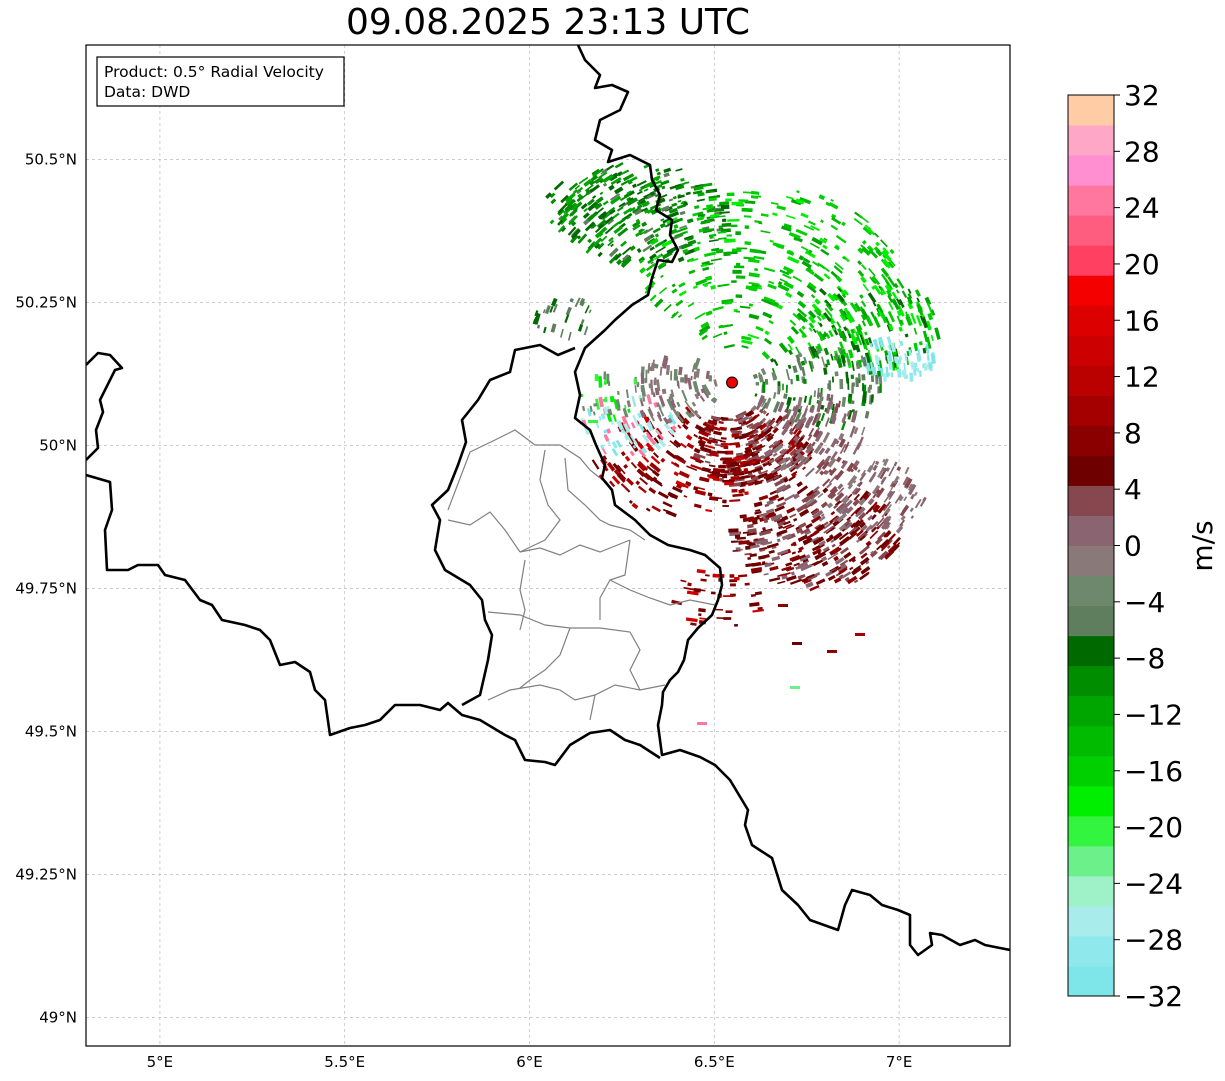 The height and width of the screenshot is (1081, 1225). What do you see at coordinates (529, 1062) in the screenshot?
I see `lon-tick-label: 6°E` at bounding box center [529, 1062].